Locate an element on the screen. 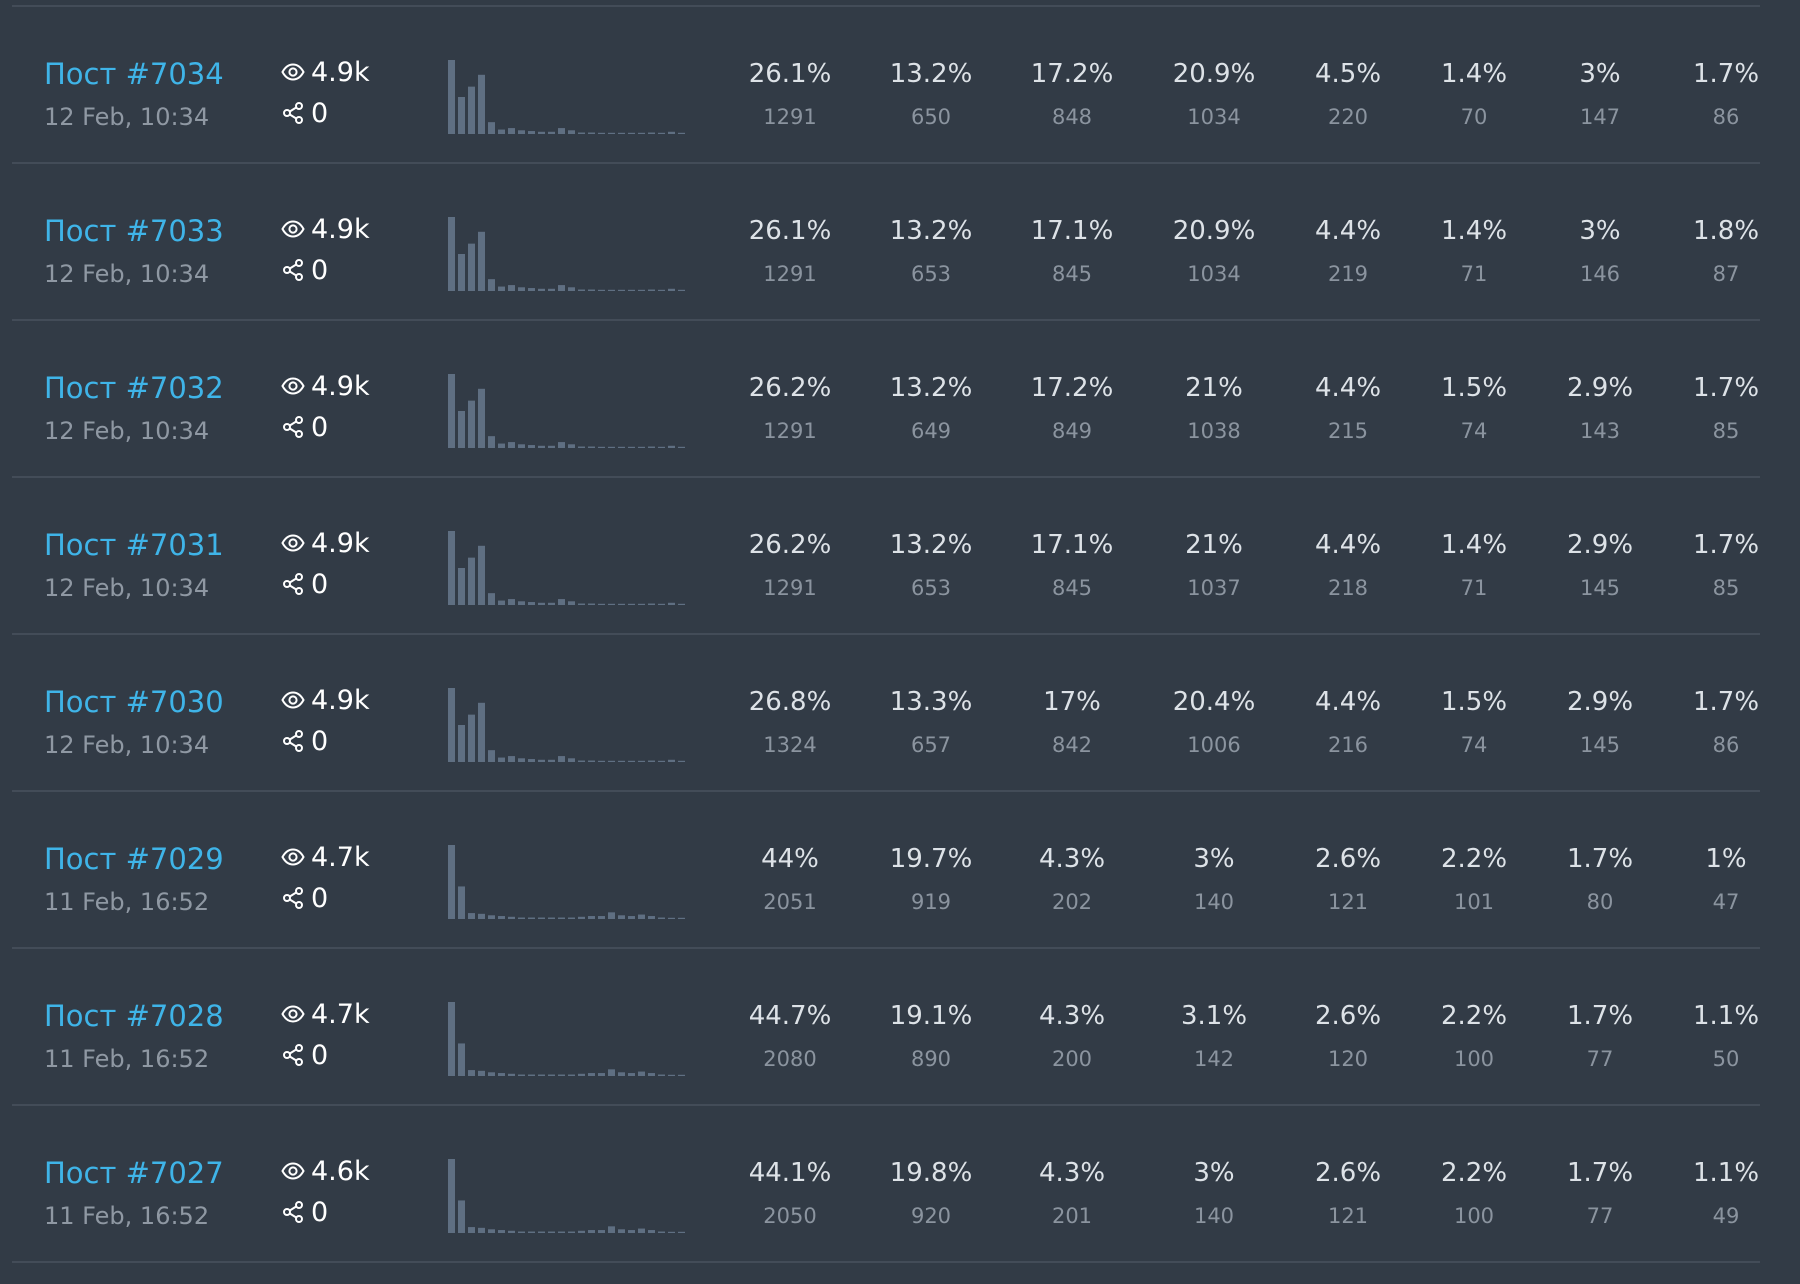 The image size is (1800, 1284). count-value: 85 is located at coordinates (1726, 588).